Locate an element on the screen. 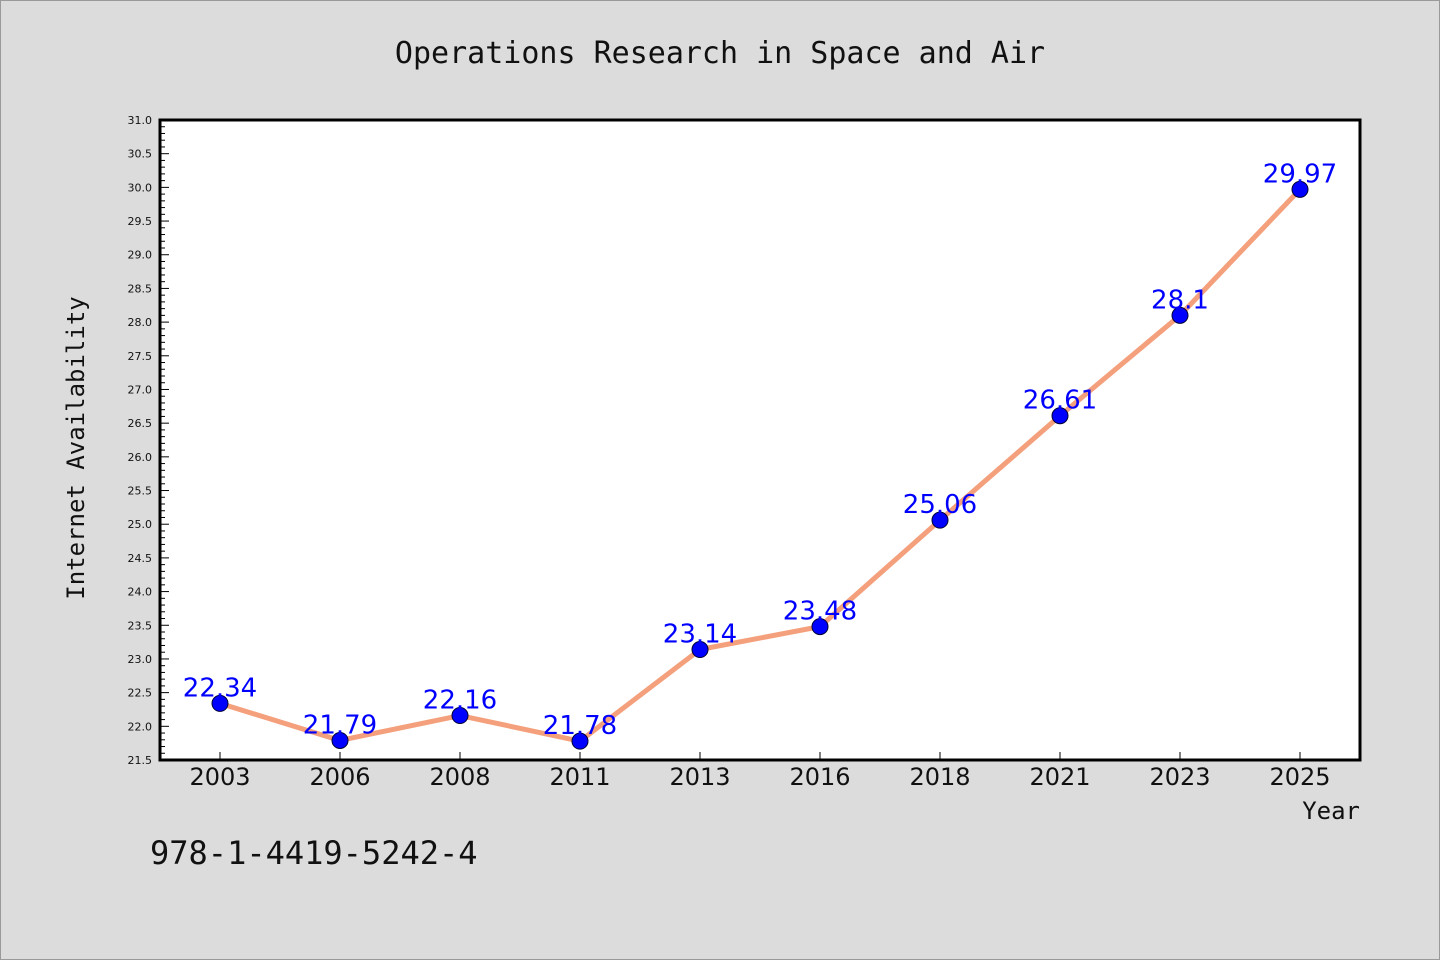 This screenshot has width=1440, height=960. data-label: 21.78 is located at coordinates (580, 726).